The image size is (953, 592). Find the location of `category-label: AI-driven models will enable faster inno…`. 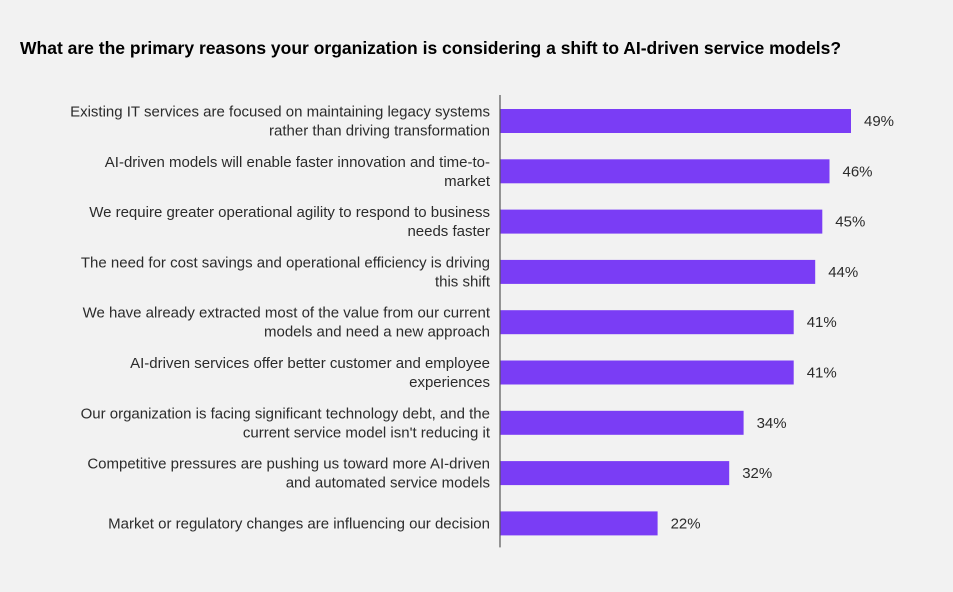

category-label: AI-driven models will enable faster inno… is located at coordinates (298, 172).